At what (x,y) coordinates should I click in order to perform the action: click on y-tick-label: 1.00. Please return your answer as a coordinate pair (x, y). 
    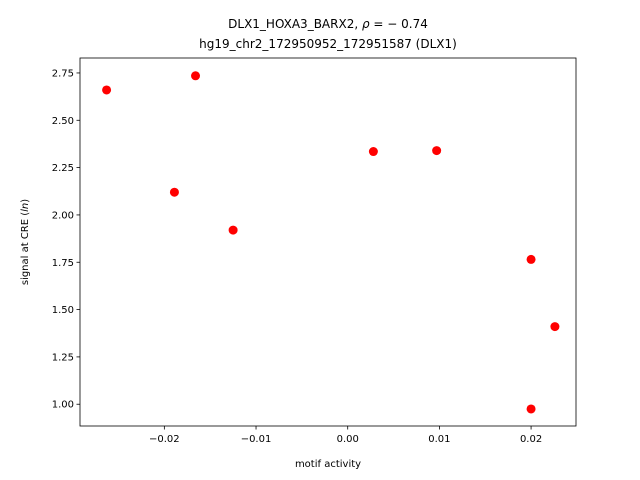
    Looking at the image, I should click on (63, 405).